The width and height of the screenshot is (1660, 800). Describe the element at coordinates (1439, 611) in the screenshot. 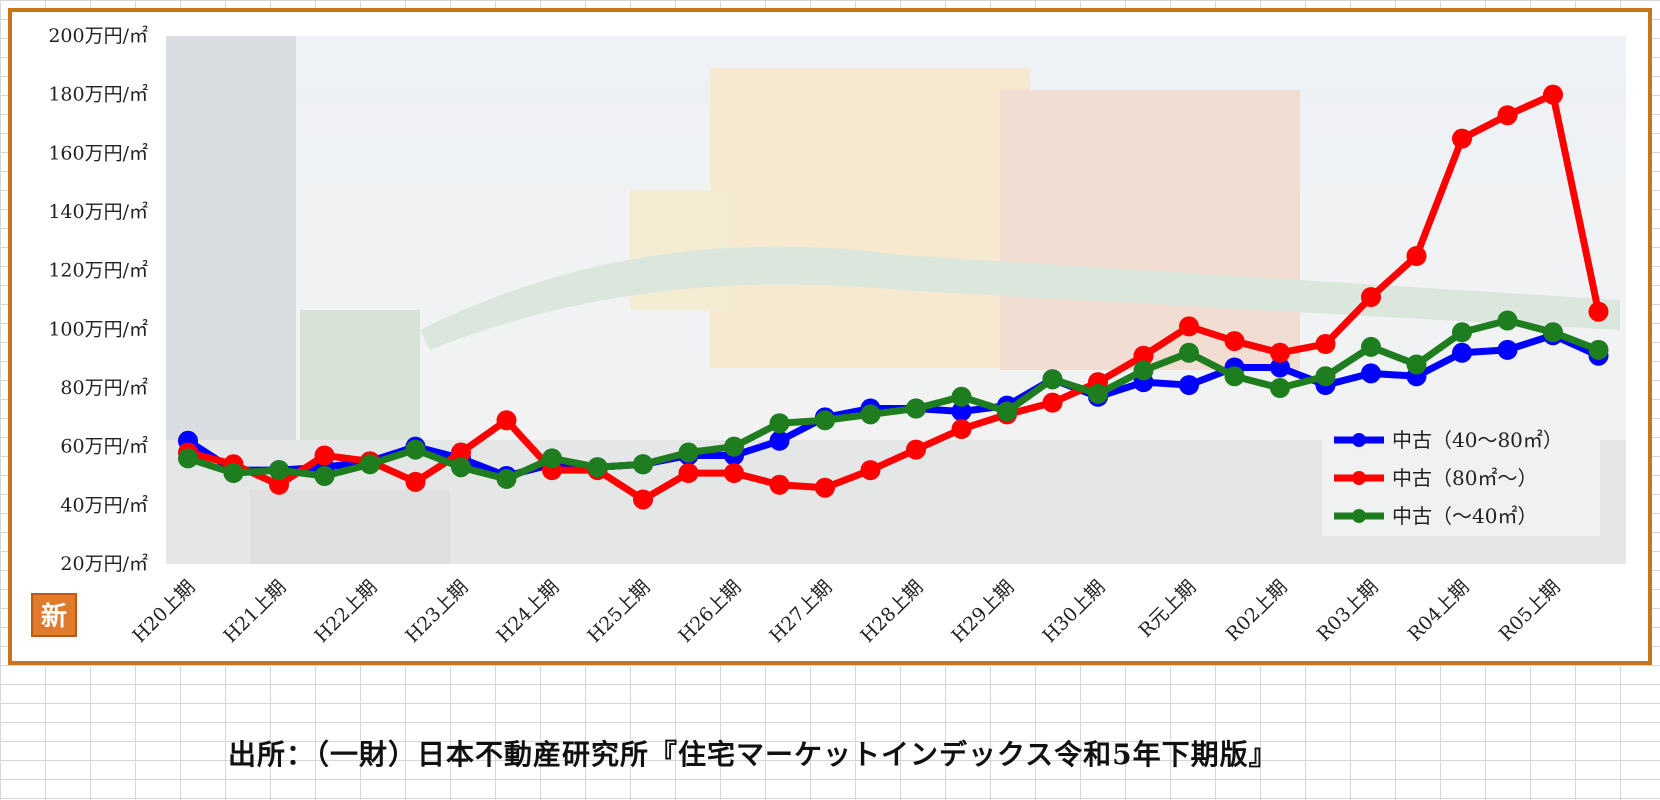

I see `x-tick-label: R04上期` at that location.